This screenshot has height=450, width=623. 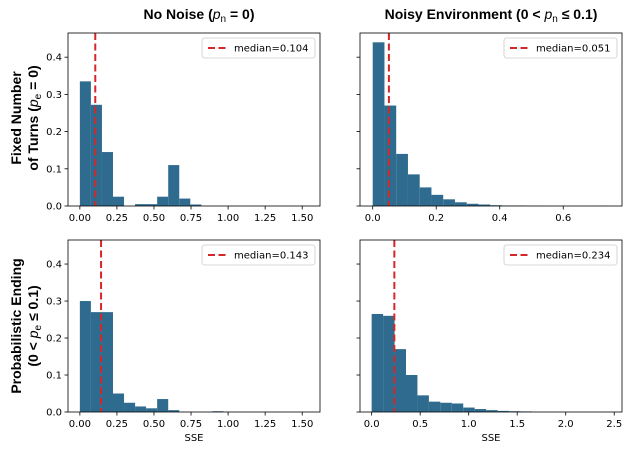 I want to click on col-title-no-noise: No Noise (pn = 0), so click(x=199, y=15).